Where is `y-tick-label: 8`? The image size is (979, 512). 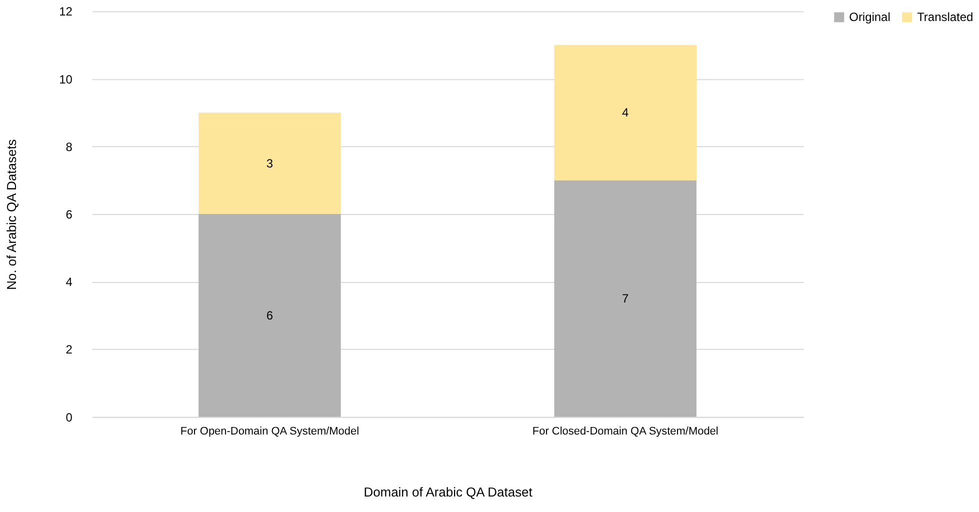
y-tick-label: 8 is located at coordinates (69, 147).